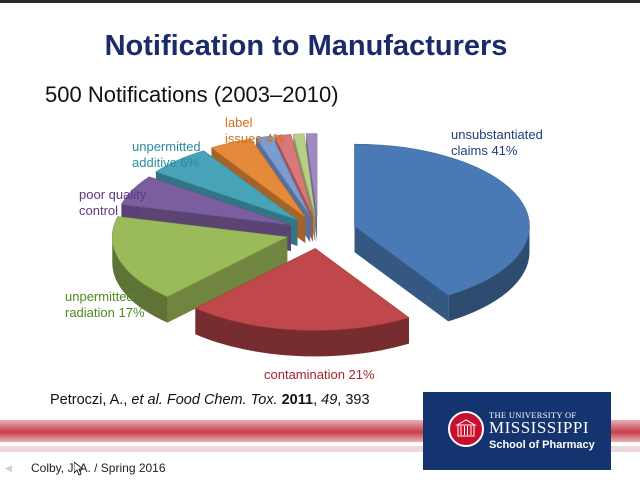  What do you see at coordinates (539, 427) in the screenshot?
I see `logo-line-2: MISSISSIPPI` at bounding box center [539, 427].